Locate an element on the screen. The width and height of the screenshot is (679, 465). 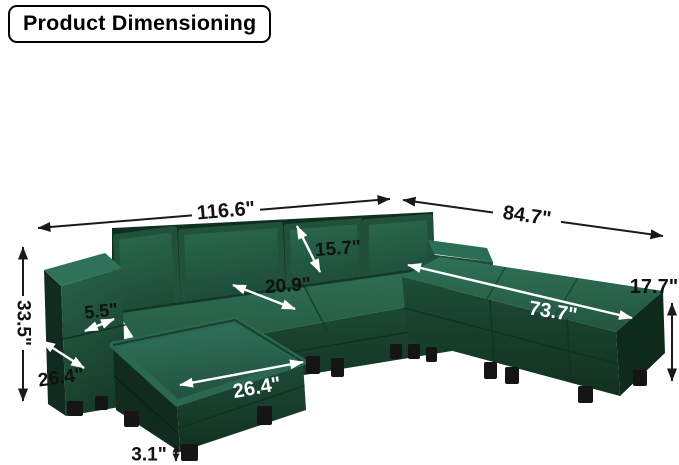
right-section-side is located at coordinates (640, 343).